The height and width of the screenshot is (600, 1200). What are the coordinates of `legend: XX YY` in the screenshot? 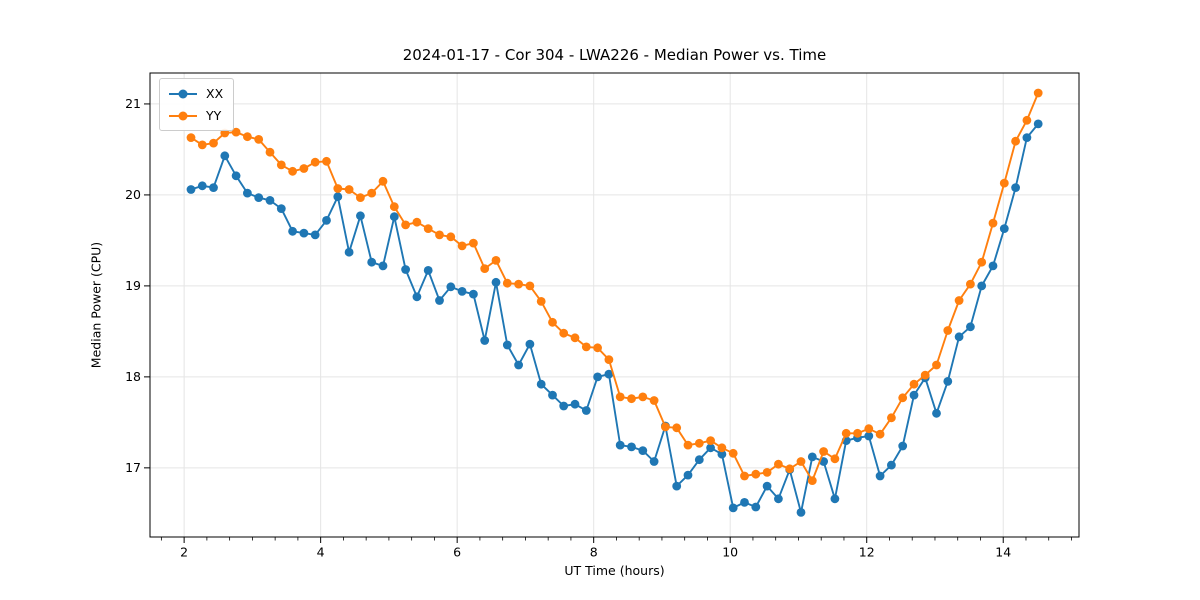 It's located at (197, 104).